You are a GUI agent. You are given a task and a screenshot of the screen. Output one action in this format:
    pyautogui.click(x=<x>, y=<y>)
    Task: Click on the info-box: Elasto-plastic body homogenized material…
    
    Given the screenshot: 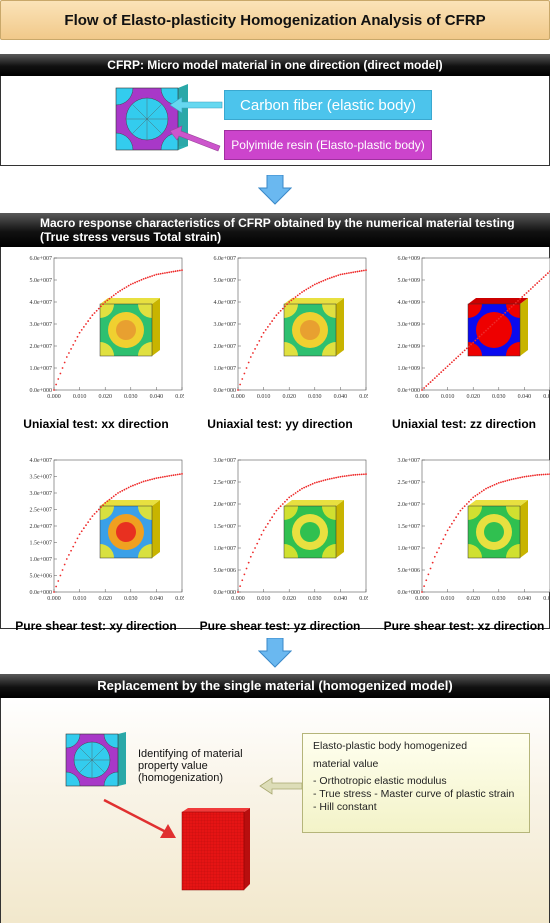 What is the action you would take?
    pyautogui.click(x=416, y=783)
    